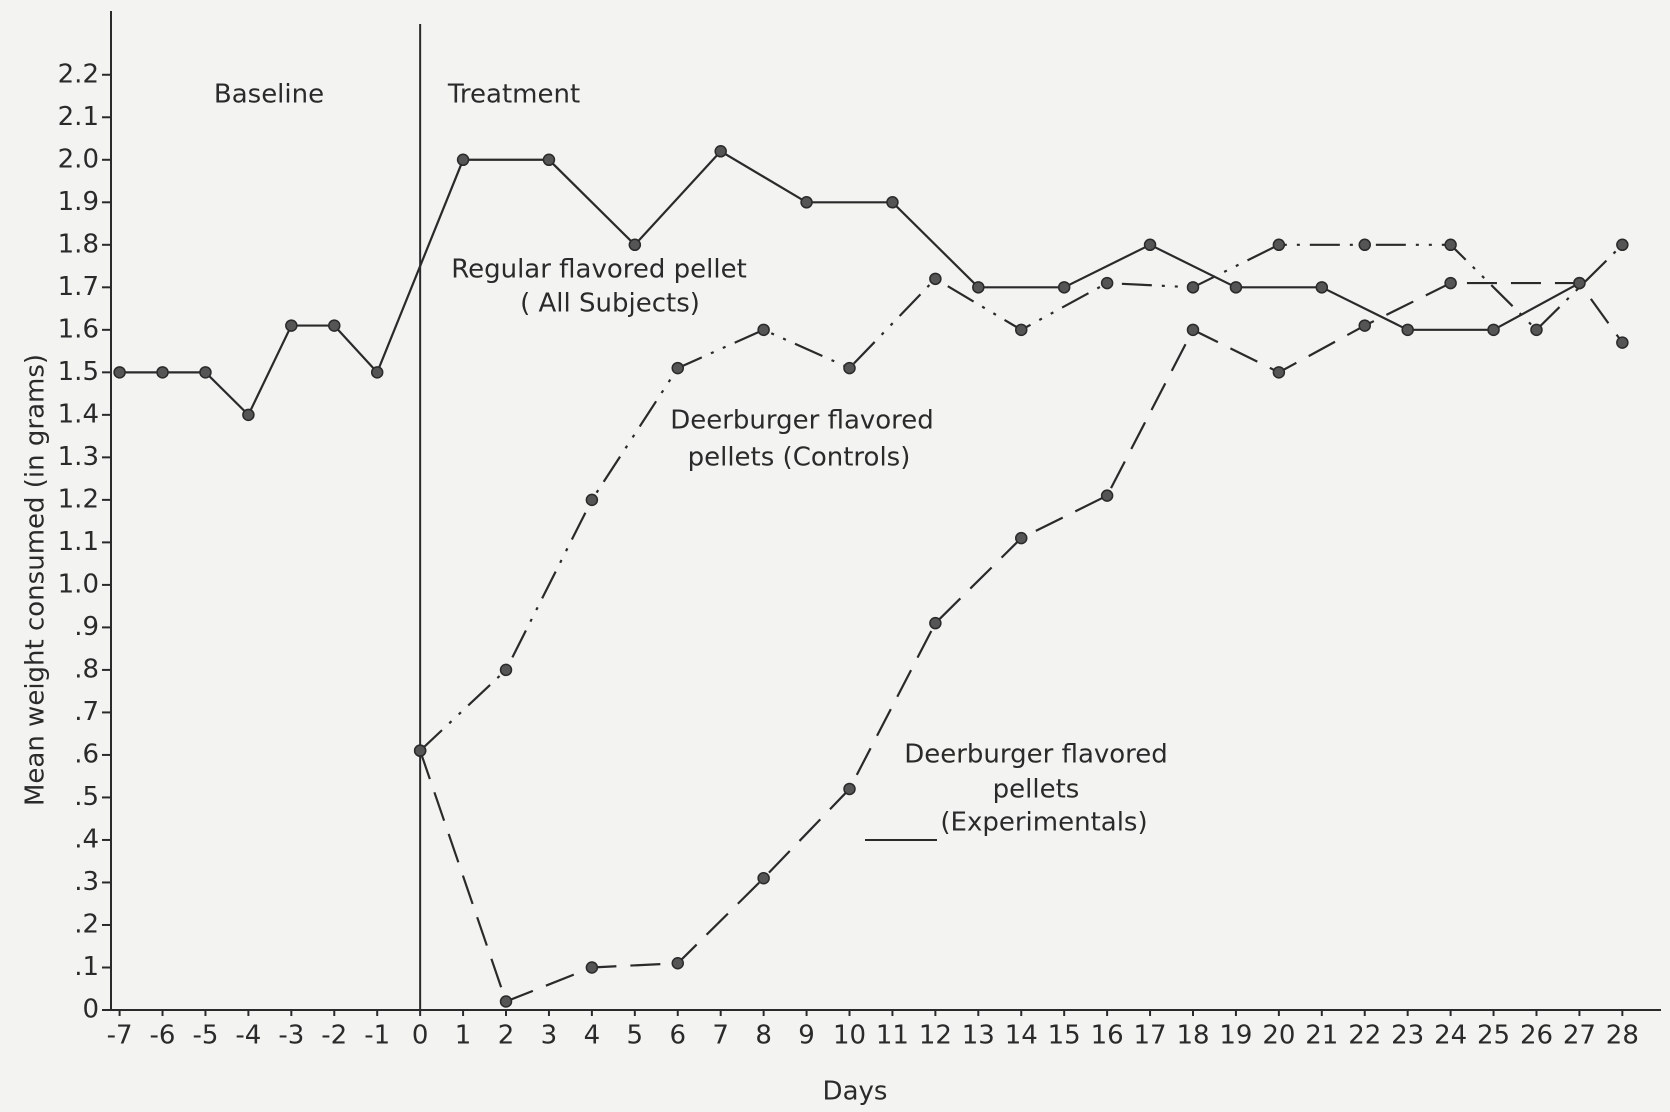 This screenshot has width=1670, height=1112. What do you see at coordinates (377, 1036) in the screenshot?
I see `x-tick-label: -1` at bounding box center [377, 1036].